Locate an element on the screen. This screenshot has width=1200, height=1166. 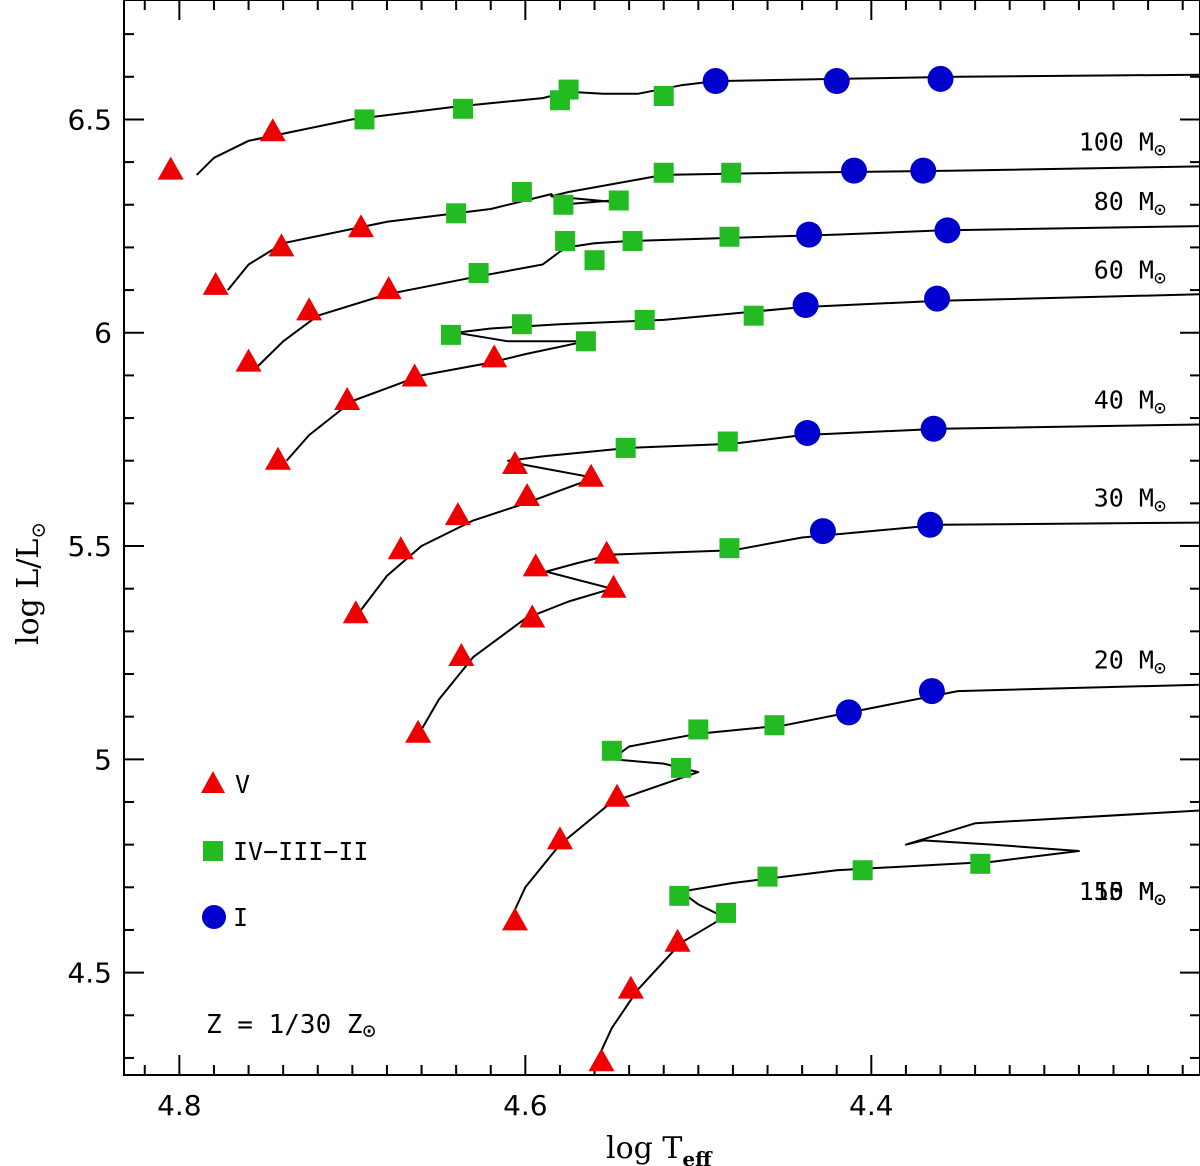
track-label-100-m: 100 M⊙ is located at coordinates (1122, 144).